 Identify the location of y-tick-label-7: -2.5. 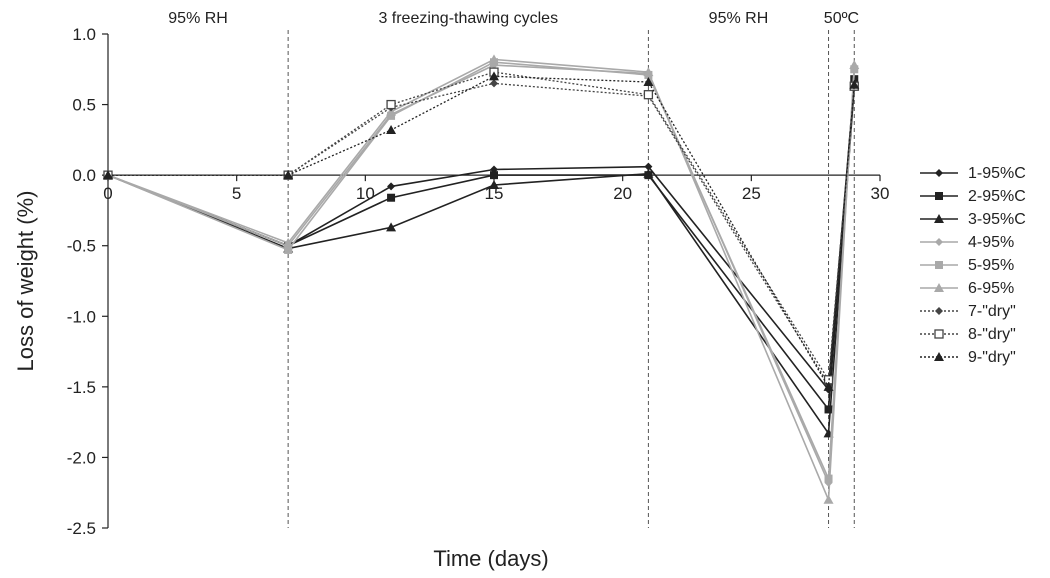
(81, 528).